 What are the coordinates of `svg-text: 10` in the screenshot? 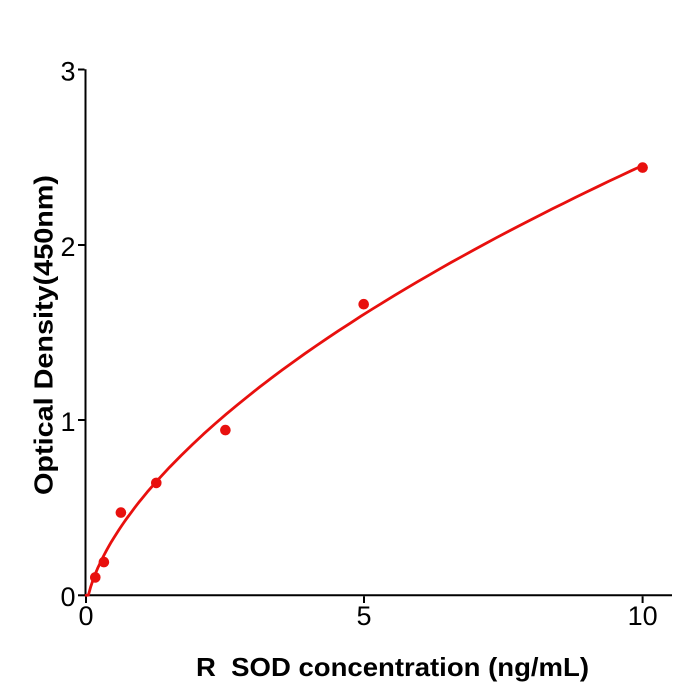 It's located at (643, 616).